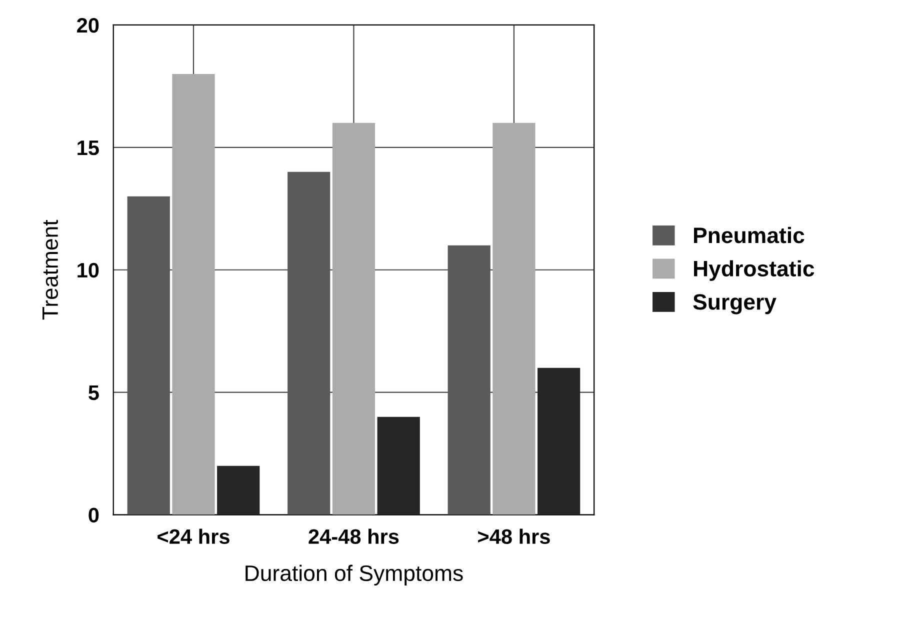 The width and height of the screenshot is (907, 624). Describe the element at coordinates (88, 25) in the screenshot. I see `y-tick-label: 20` at that location.